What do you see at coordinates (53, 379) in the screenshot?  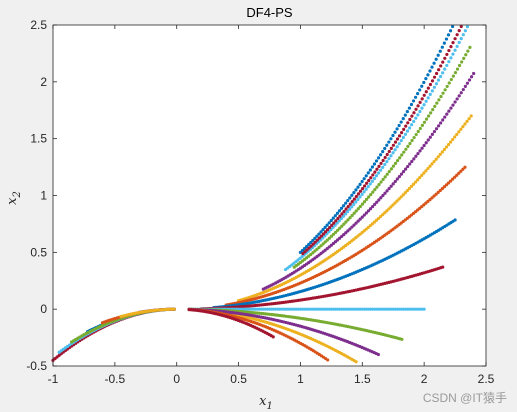 I see `x-tick-label: -1` at bounding box center [53, 379].